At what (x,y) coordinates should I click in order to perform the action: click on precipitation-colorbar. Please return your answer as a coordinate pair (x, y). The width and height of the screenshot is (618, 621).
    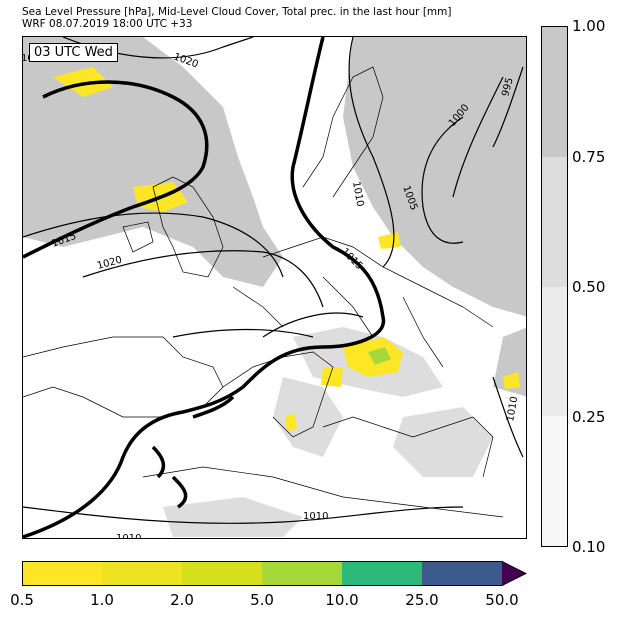
    Looking at the image, I should click on (274, 573).